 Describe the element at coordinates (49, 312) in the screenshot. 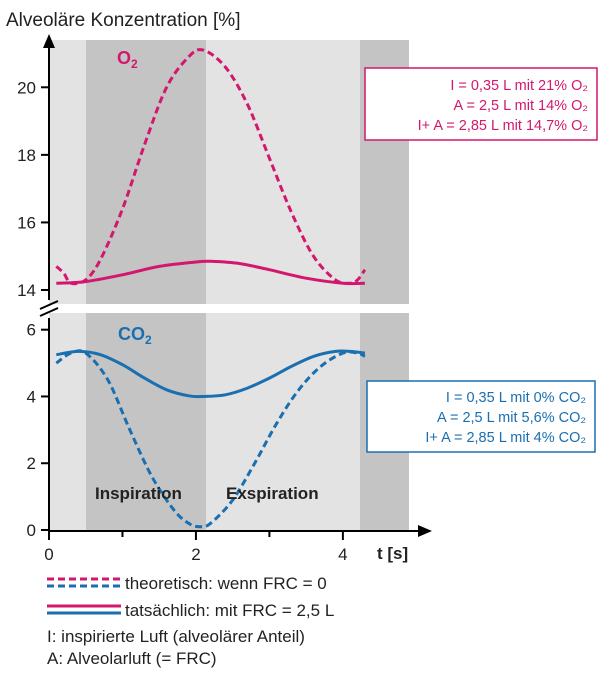

I see `axis-break-mark-lower` at that location.